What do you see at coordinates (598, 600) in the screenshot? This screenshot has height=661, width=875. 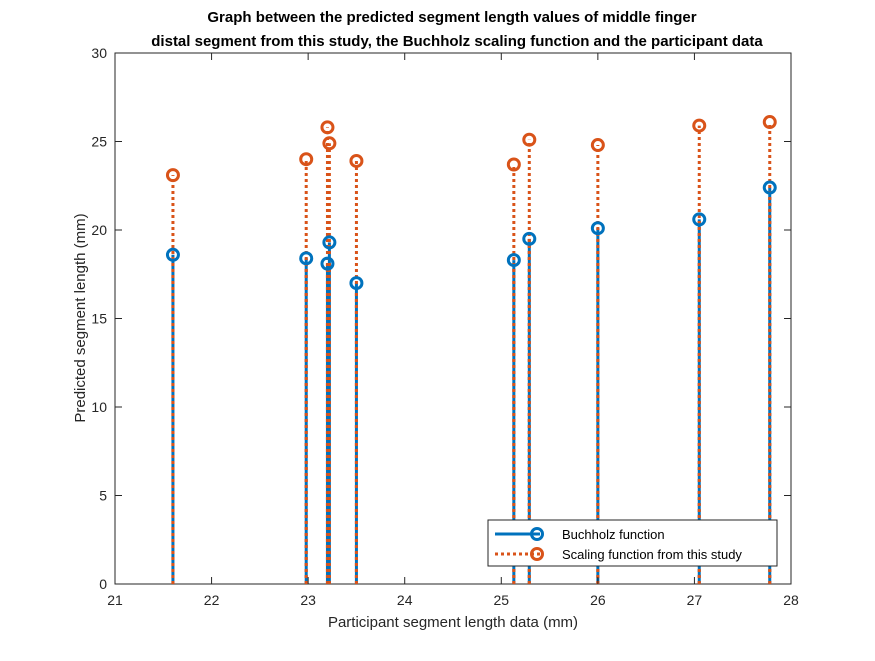 I see `x-tick-label: 26` at bounding box center [598, 600].